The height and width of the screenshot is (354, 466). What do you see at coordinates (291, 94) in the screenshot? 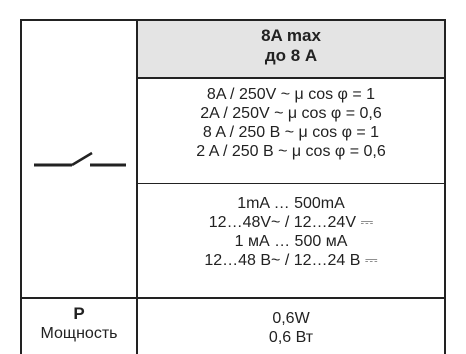
I see `ac-rating-line: 8A / 250V ~ μ cos φ = 1` at bounding box center [291, 94].